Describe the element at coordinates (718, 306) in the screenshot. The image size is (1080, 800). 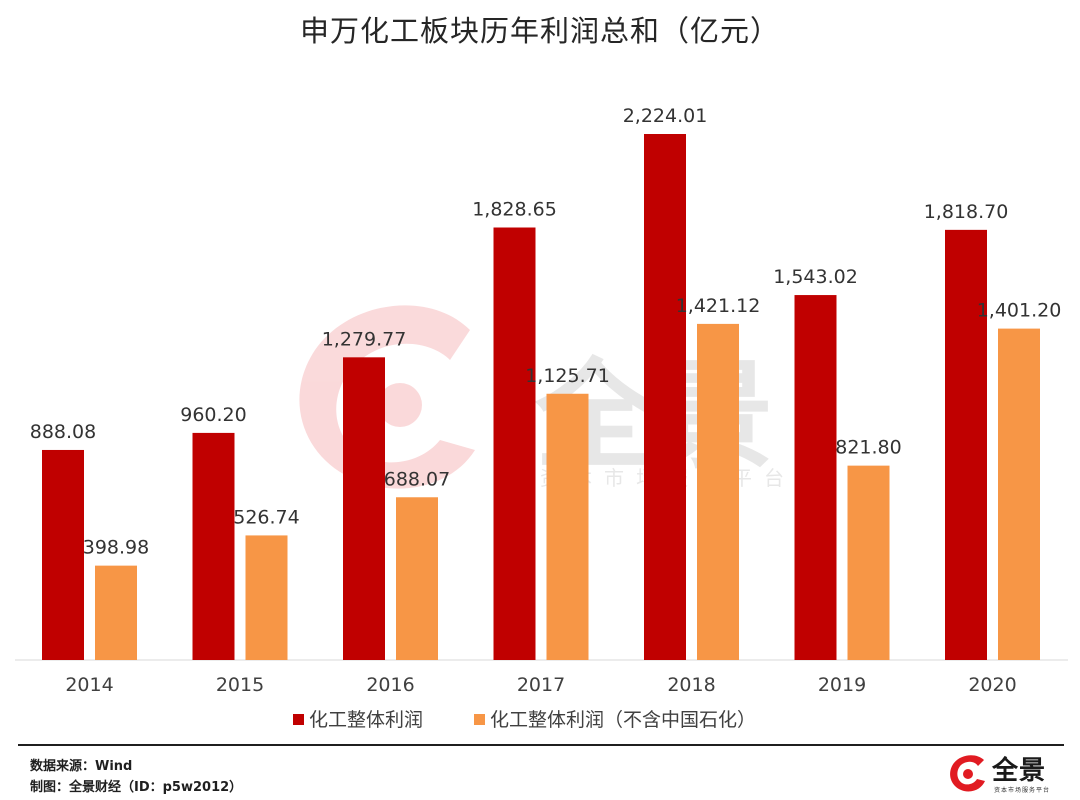
I see `data-label: 1,421.12` at that location.